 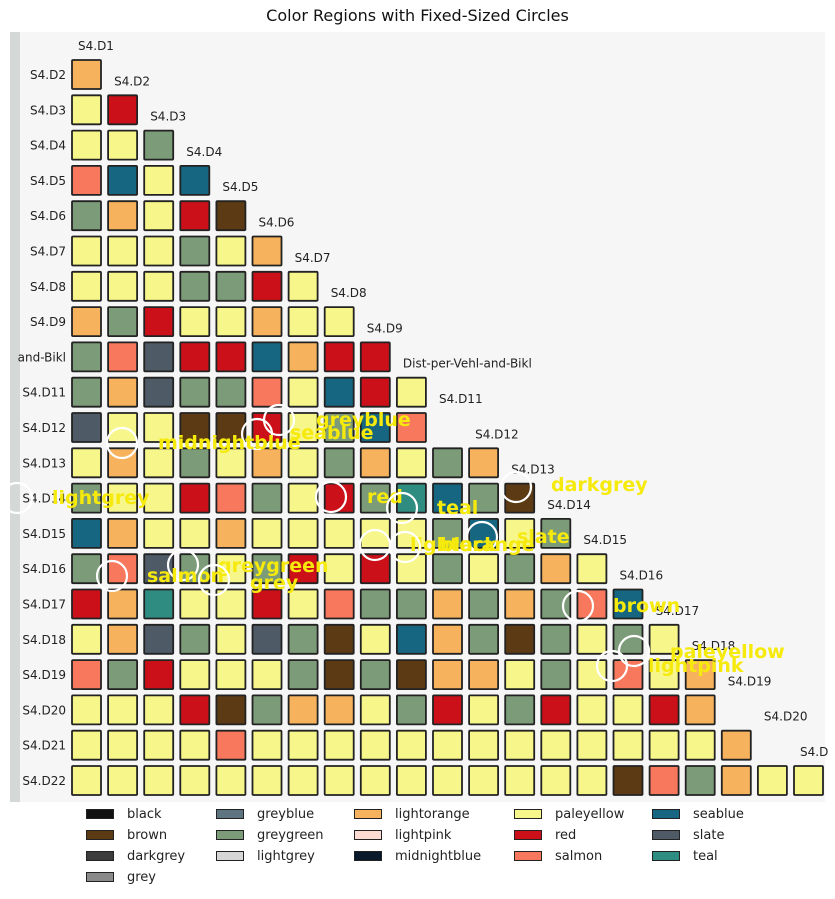 I want to click on row-label: S4.D21, so click(x=44, y=746).